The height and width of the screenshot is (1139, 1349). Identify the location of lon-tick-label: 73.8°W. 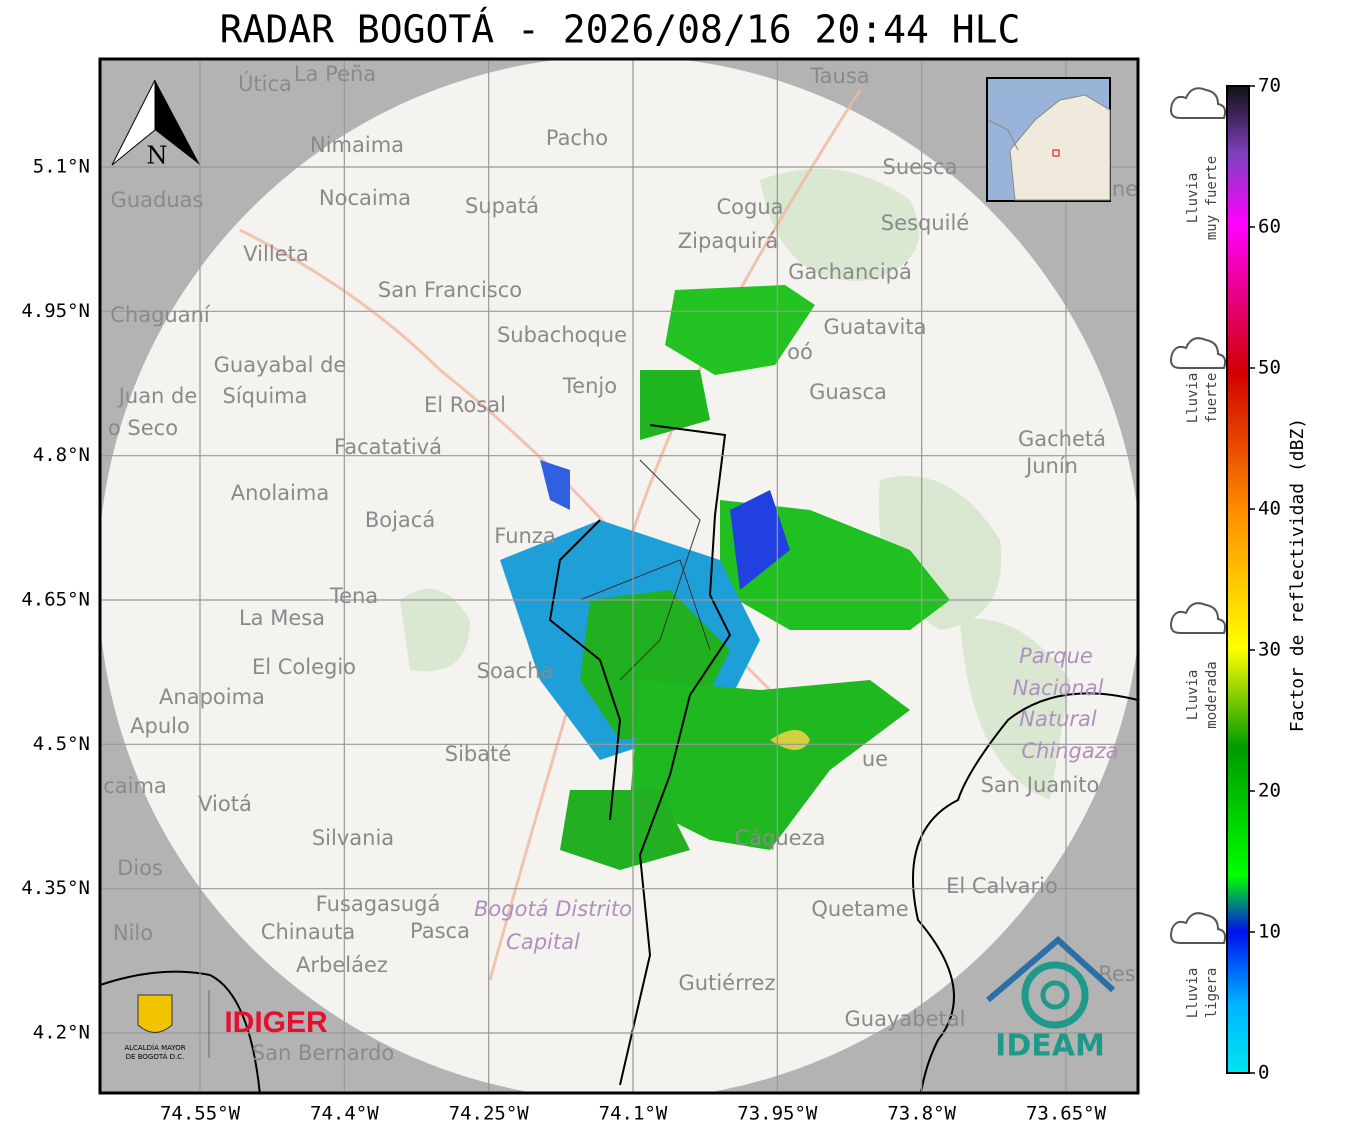
(921, 1114).